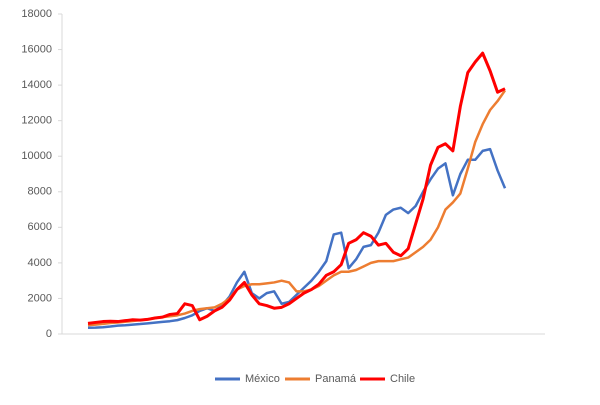  Describe the element at coordinates (36, 85) in the screenshot. I see `y-tick-label: 14000` at that location.